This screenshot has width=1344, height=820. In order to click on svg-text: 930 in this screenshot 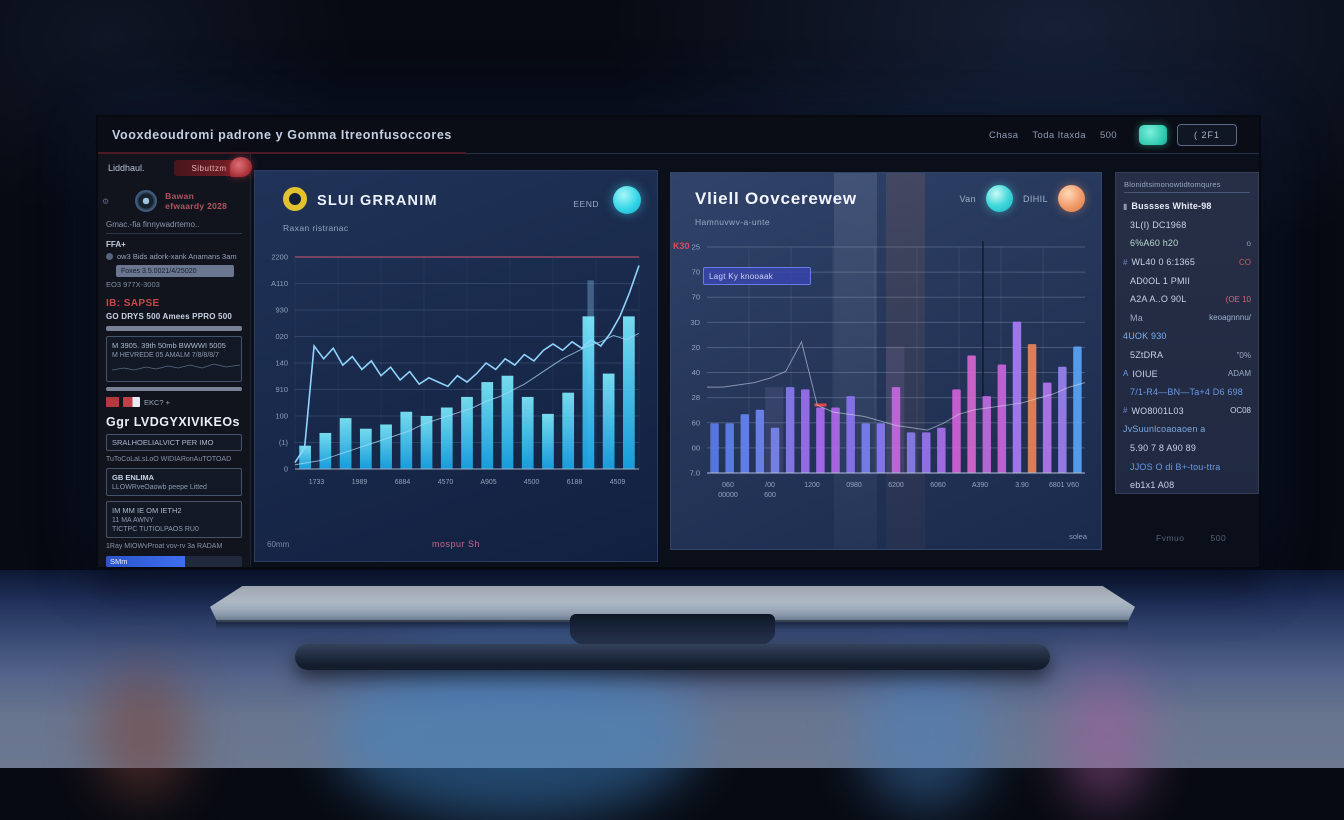, I will do `click(281, 310)`.